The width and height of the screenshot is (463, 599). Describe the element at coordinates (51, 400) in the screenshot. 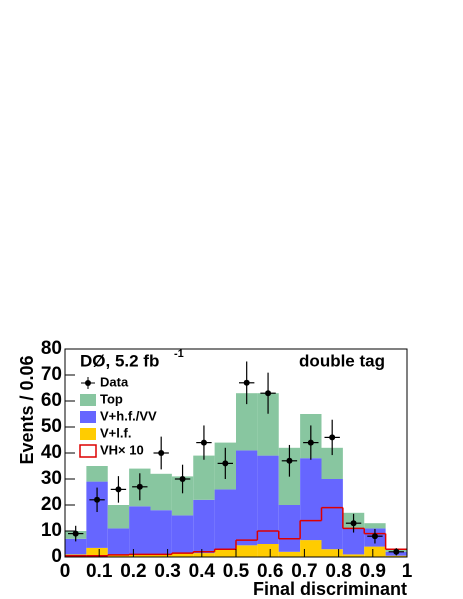

I see `y-tick-label: 60` at that location.